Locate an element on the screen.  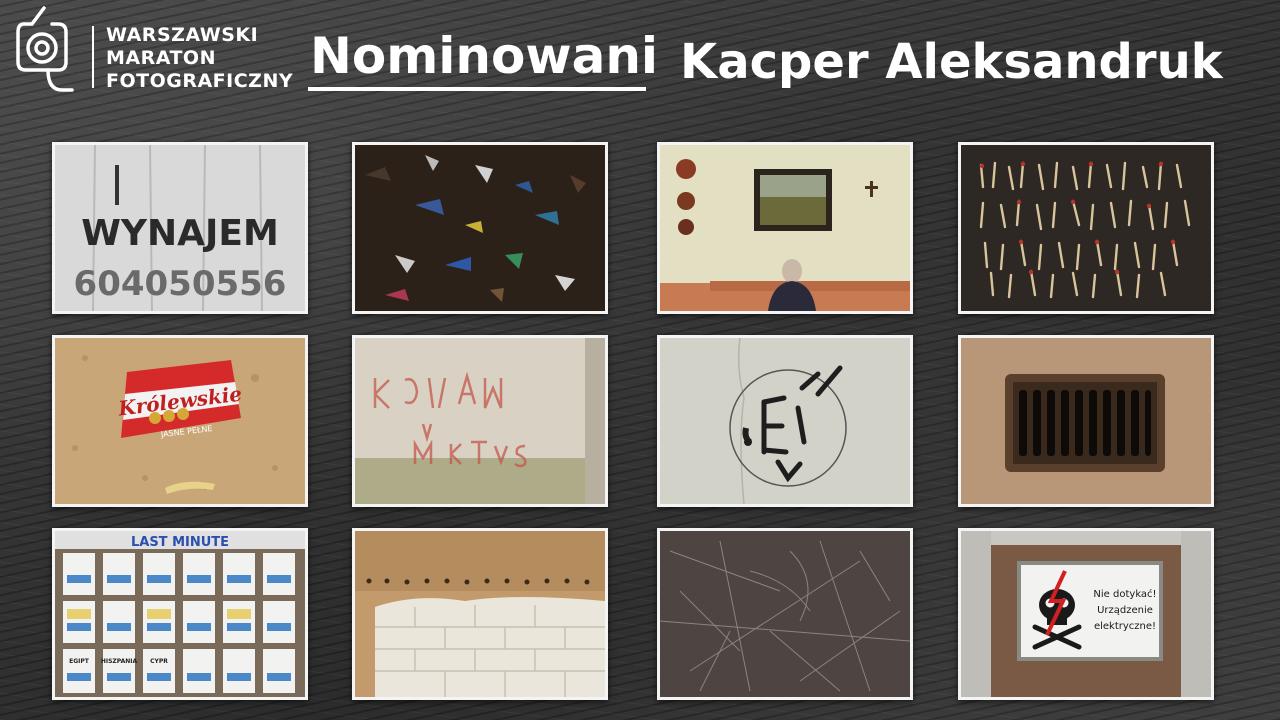
photo-9-image: LAST MINUTE EGIPT HISZPANIA CYPR is located at coordinates (180, 614).